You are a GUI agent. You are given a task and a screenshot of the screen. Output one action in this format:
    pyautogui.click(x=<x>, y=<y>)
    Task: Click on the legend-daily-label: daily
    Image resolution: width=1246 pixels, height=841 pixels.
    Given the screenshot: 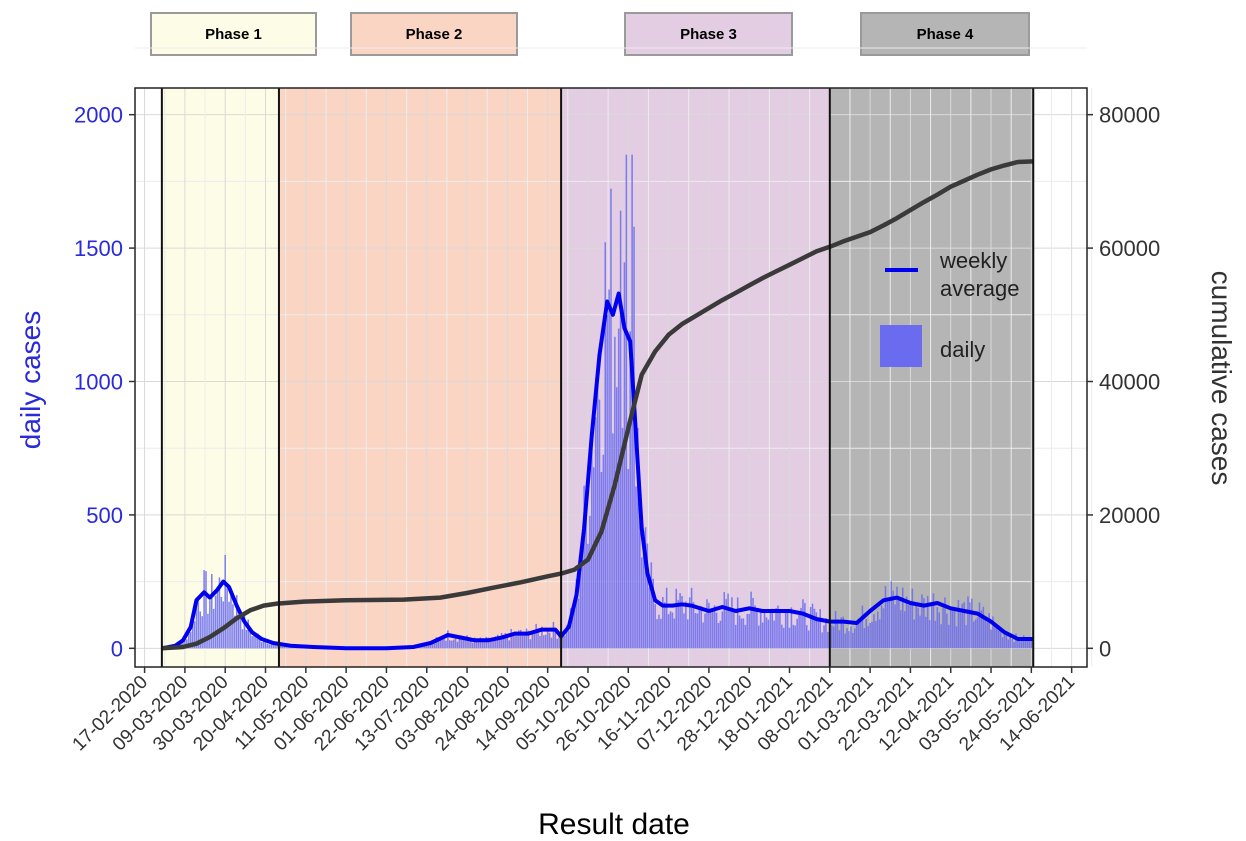 What is the action you would take?
    pyautogui.click(x=962, y=349)
    